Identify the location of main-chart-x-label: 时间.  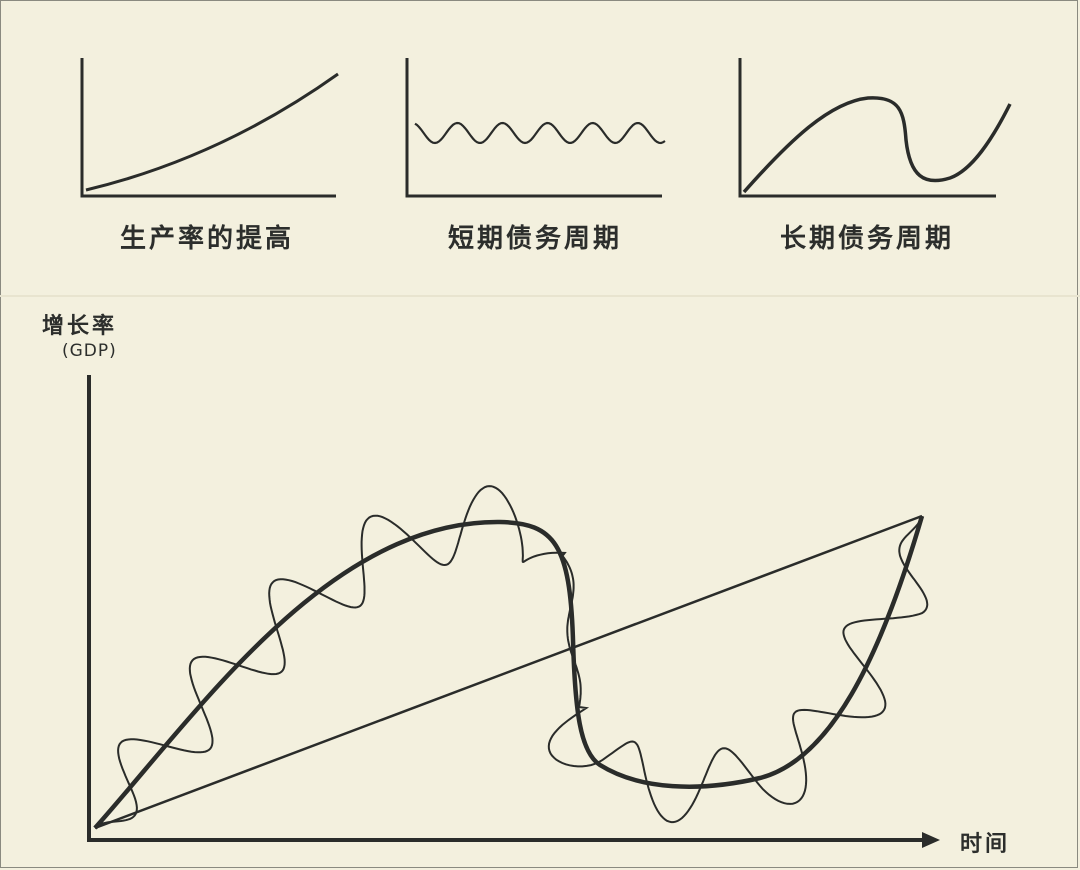
(985, 844).